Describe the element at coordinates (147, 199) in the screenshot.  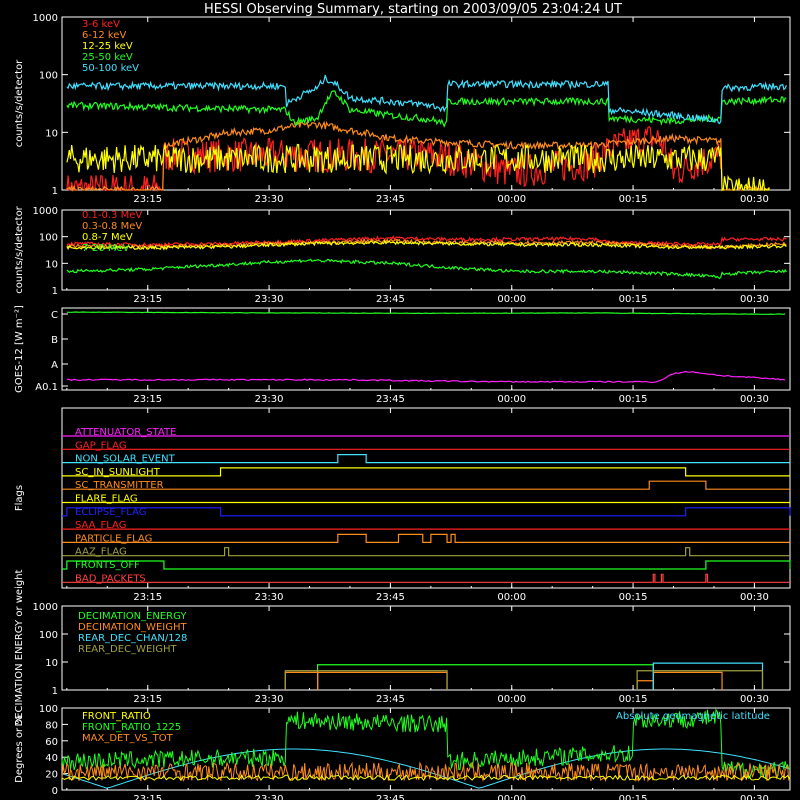
I see `rates-low-xtick-label: 23:15` at that location.